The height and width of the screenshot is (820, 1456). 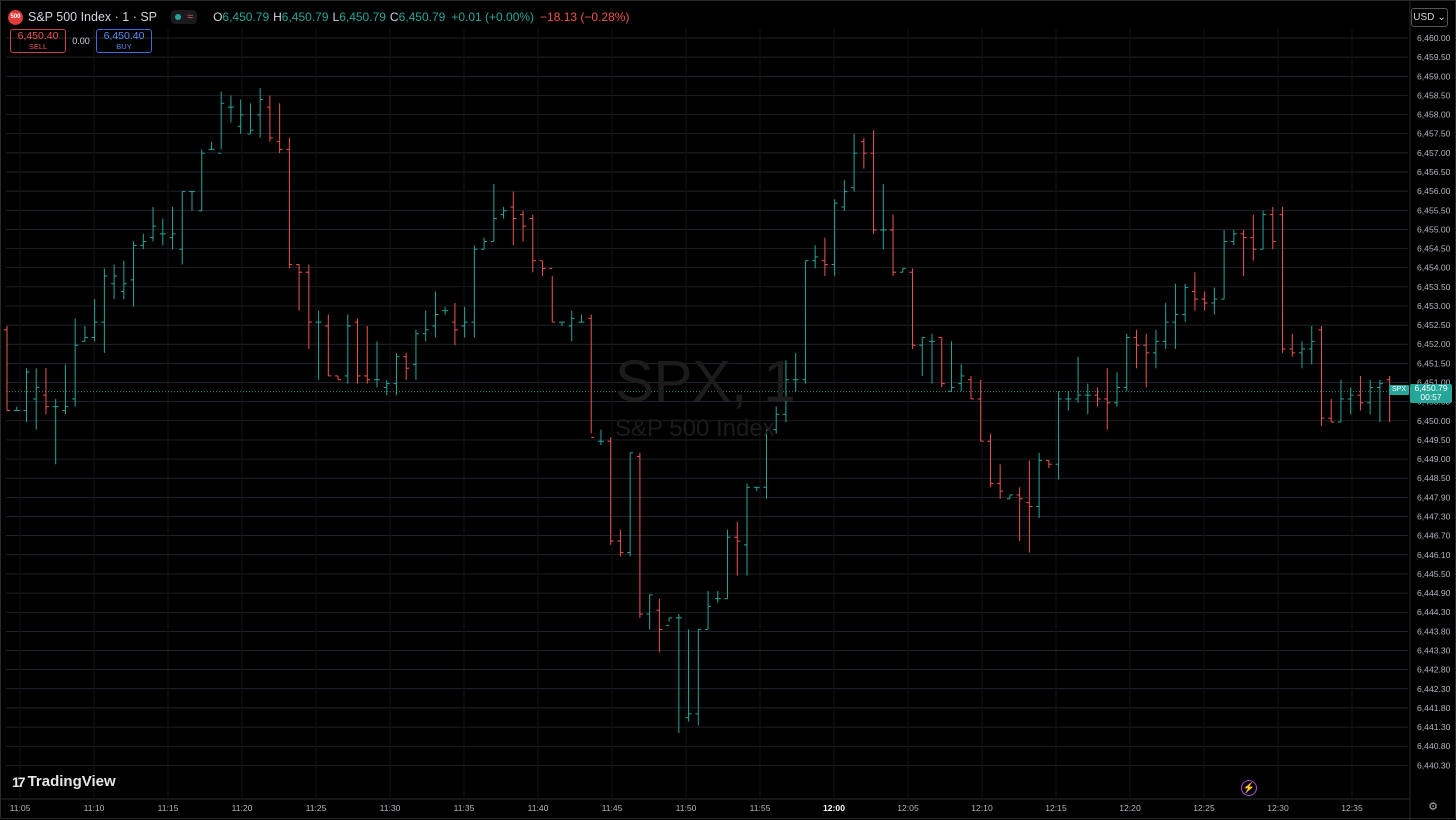 I want to click on y-tick-label: 6,458.00, so click(x=1434, y=115).